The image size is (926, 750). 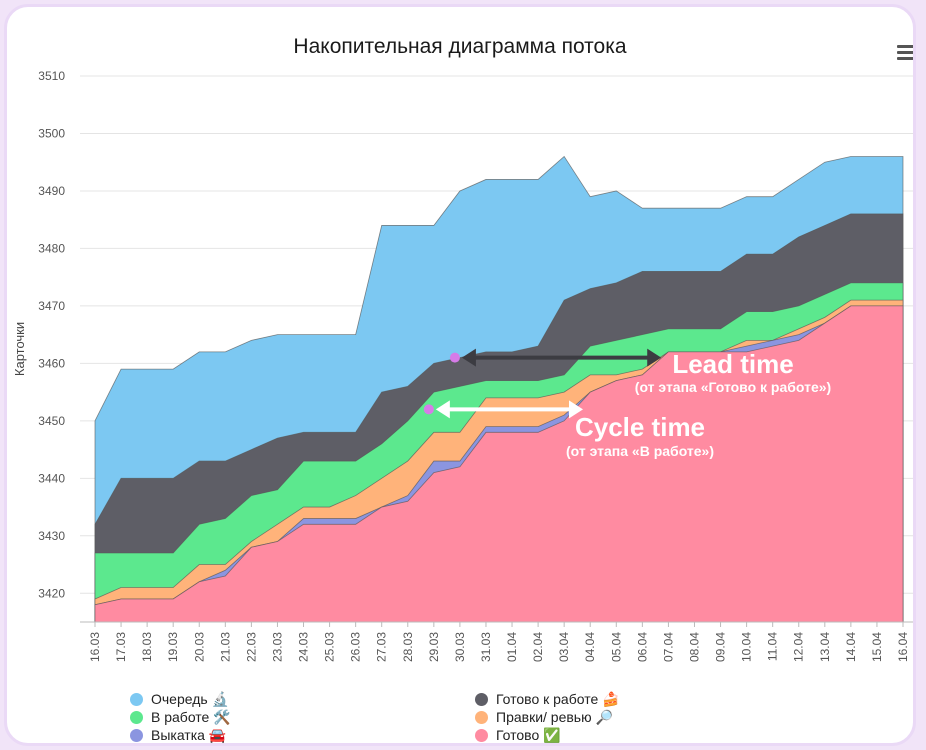 What do you see at coordinates (51, 536) in the screenshot?
I see `y-tick-label: 3430` at bounding box center [51, 536].